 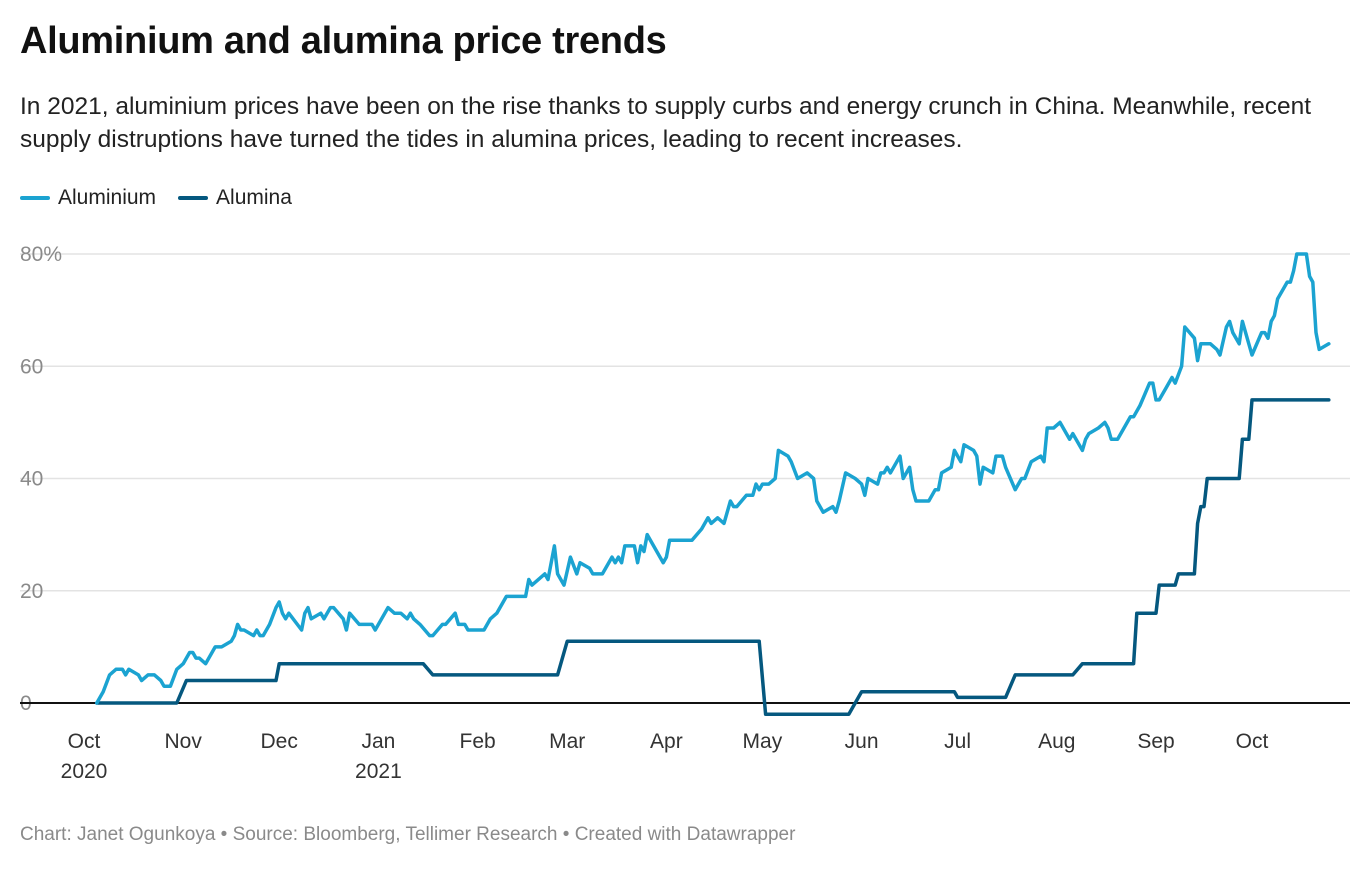 I want to click on x-tick-year-label: 2020, so click(x=84, y=771).